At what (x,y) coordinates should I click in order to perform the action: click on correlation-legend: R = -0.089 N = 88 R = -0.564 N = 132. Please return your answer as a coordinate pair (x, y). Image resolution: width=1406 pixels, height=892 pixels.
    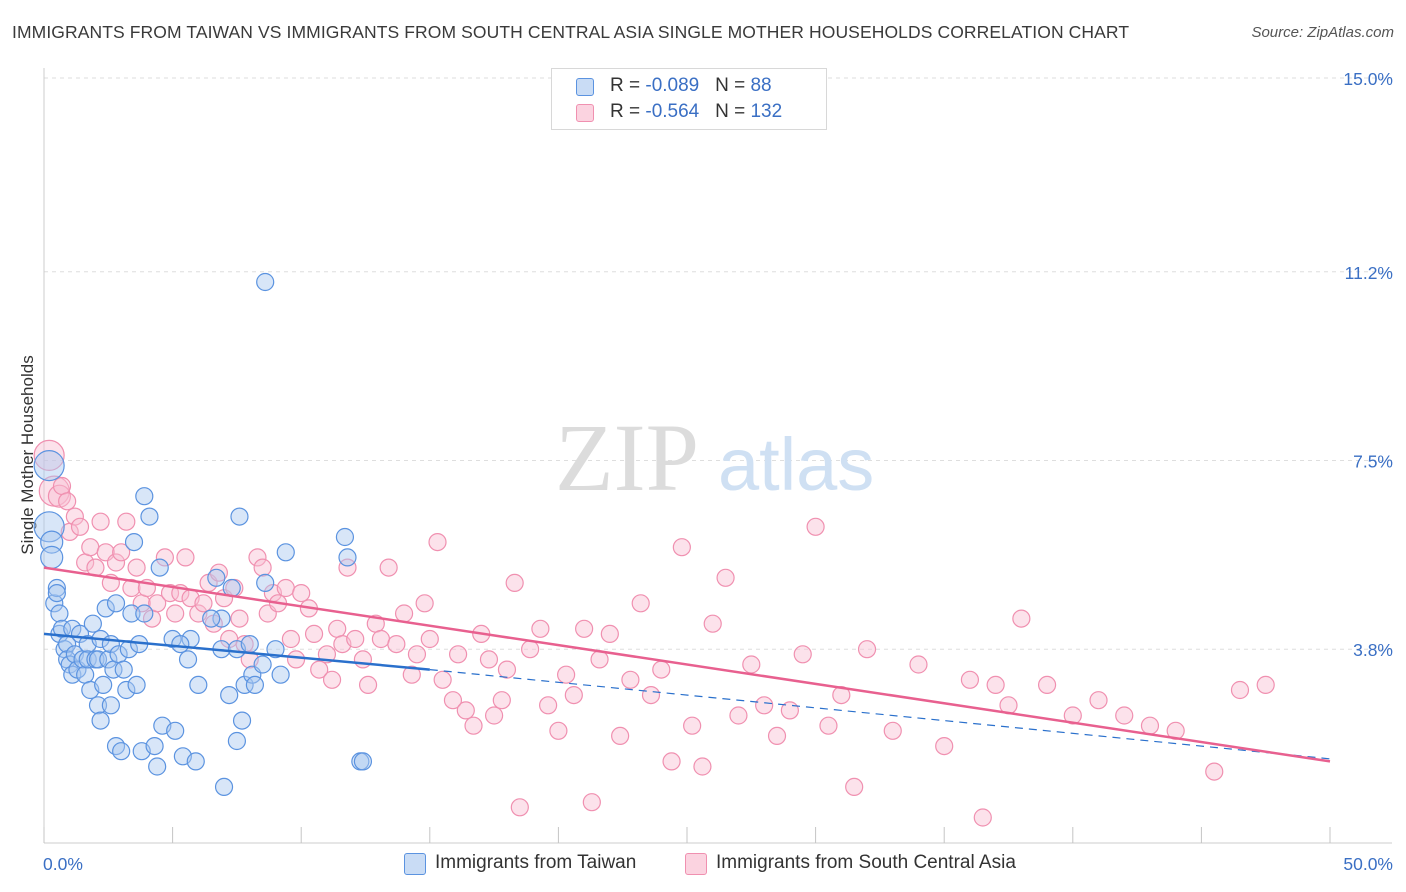
    Looking at the image, I should click on (689, 99).